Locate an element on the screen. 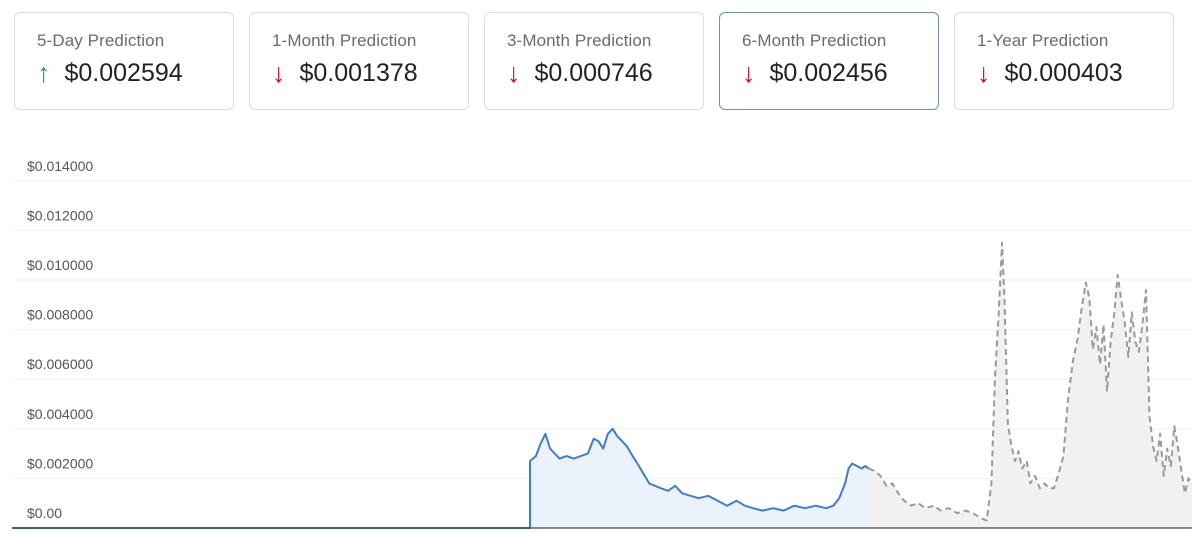  card-price: $0.001378 is located at coordinates (358, 73).